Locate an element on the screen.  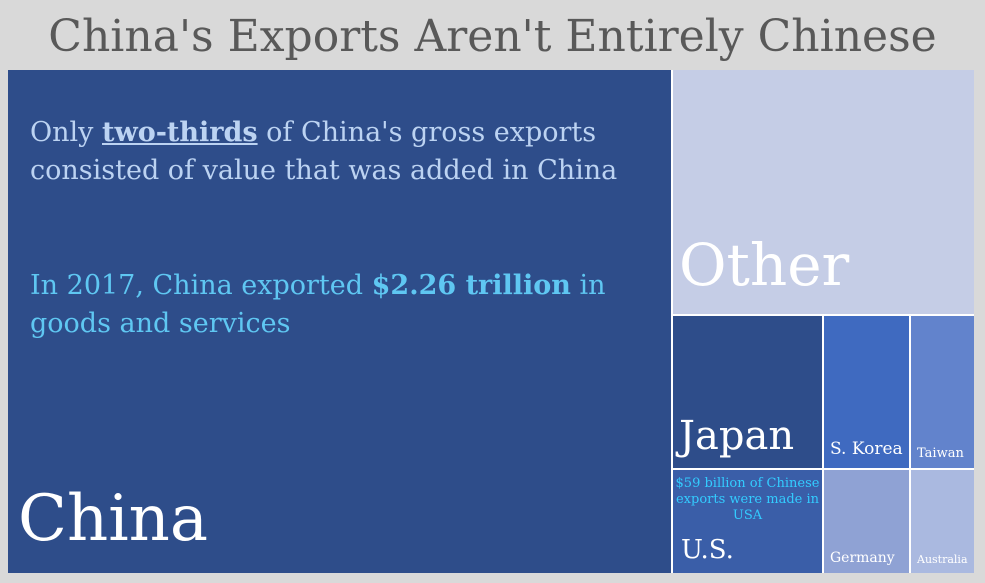
chart-title: China's Exports Aren't Entirely Chinese is located at coordinates (492, 36).